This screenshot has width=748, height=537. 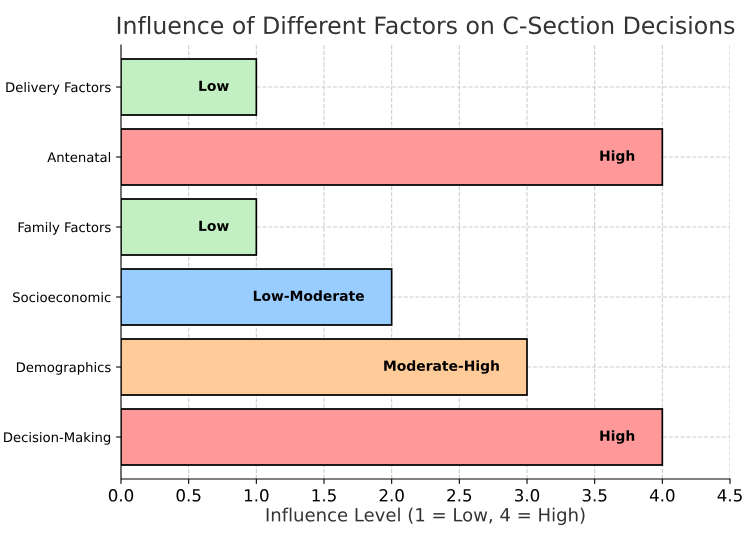 What do you see at coordinates (57, 438) in the screenshot?
I see `y-tick-label: Decision-Making` at bounding box center [57, 438].